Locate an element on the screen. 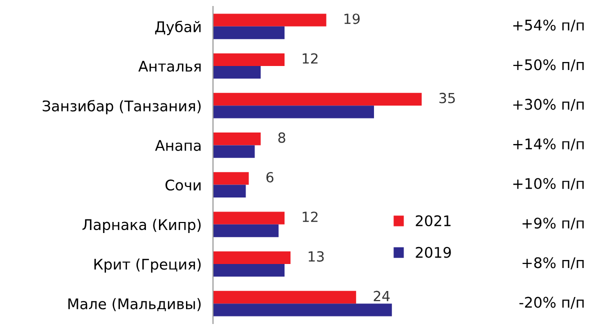 Image resolution: width=600 pixels, height=330 pixels. legend-label: 2021 is located at coordinates (433, 220).